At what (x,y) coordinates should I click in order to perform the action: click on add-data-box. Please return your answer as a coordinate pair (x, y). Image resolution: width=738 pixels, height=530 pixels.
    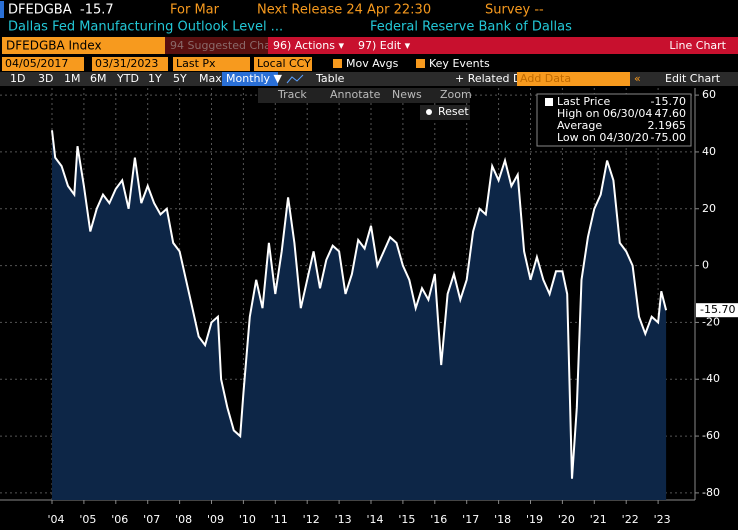
    Looking at the image, I should click on (573, 79).